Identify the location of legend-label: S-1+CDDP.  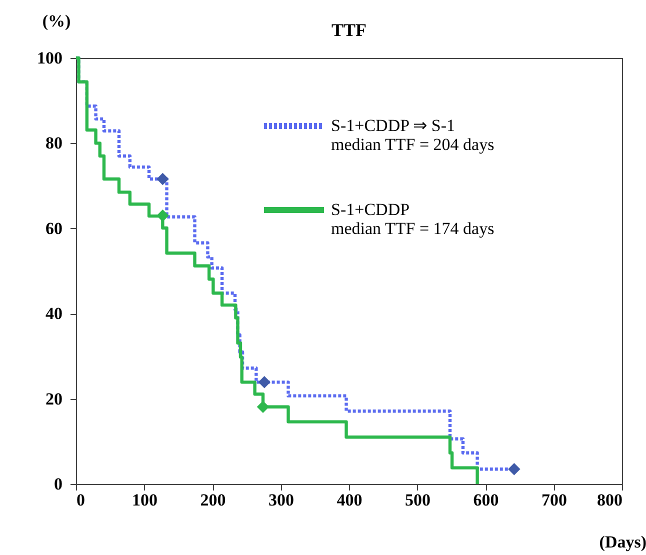
(370, 209).